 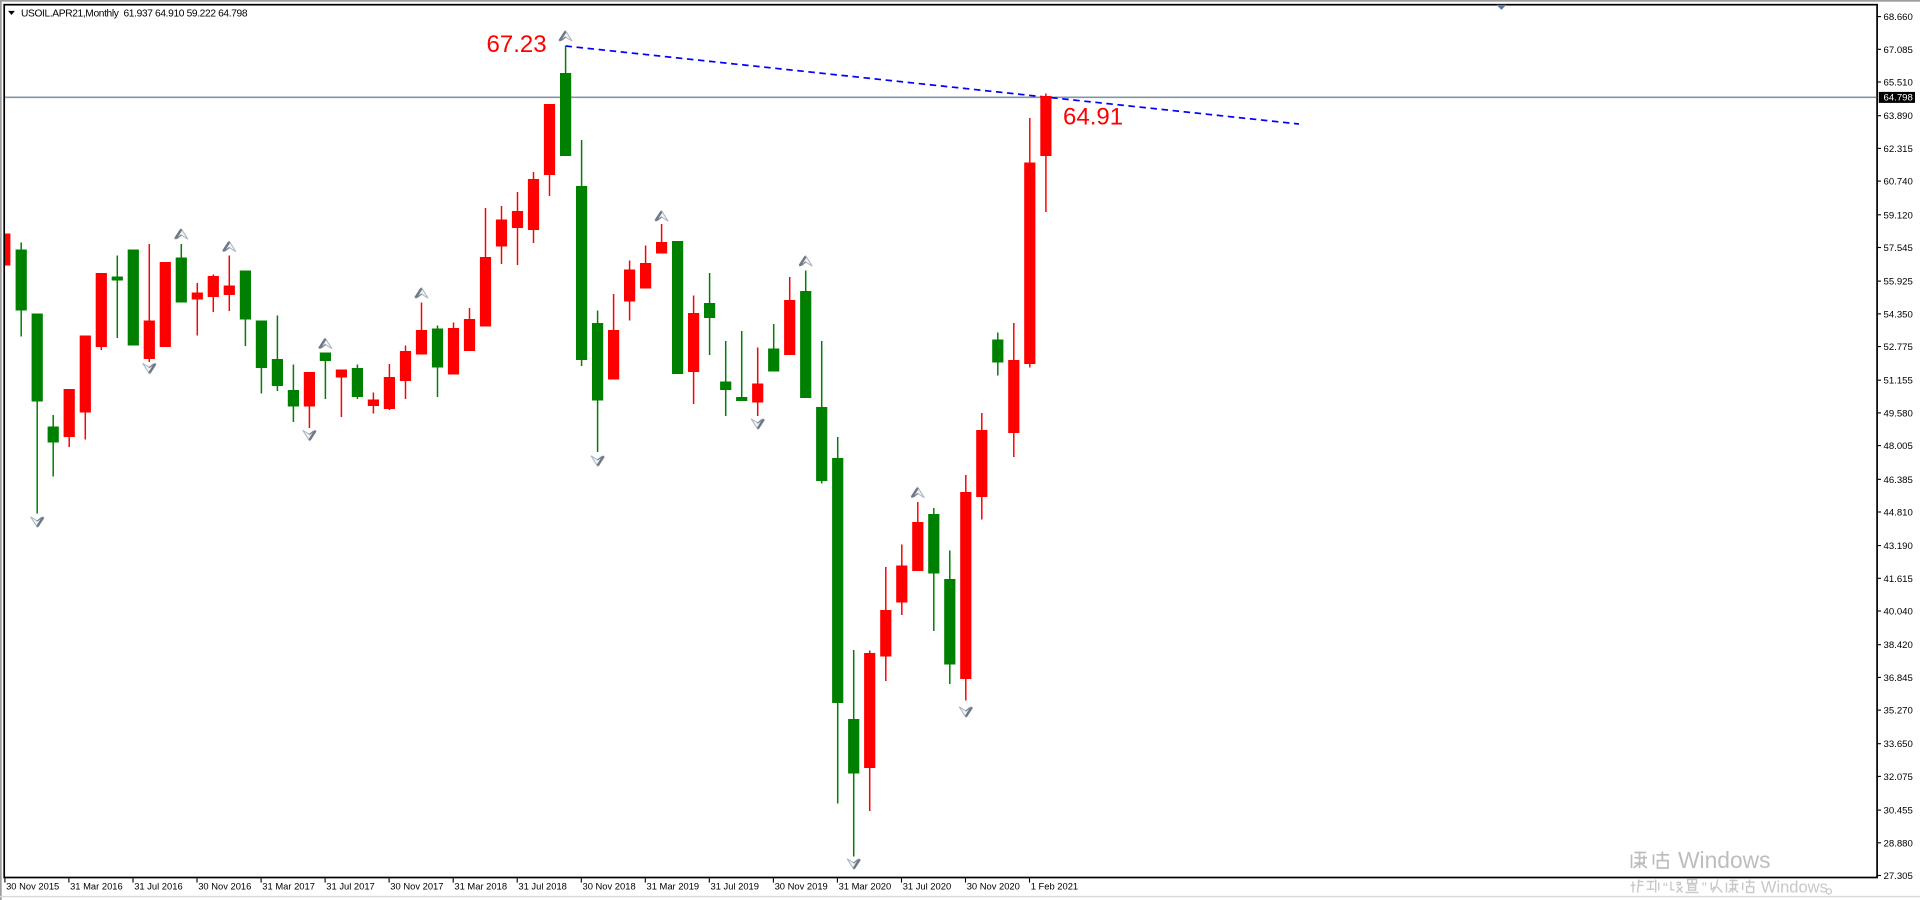 What do you see at coordinates (517, 44) in the screenshot?
I see `svg-text: 67.23` at bounding box center [517, 44].